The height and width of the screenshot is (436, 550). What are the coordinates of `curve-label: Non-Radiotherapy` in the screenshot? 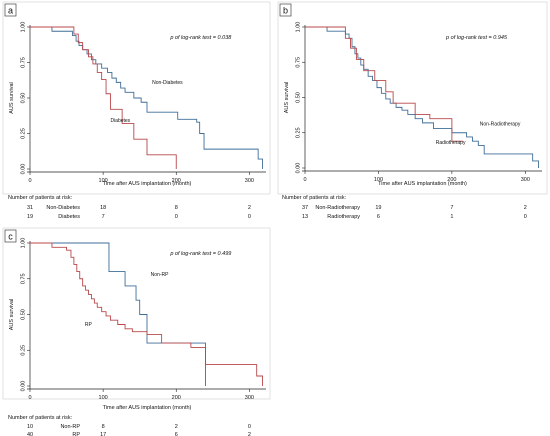 It's located at (500, 125).